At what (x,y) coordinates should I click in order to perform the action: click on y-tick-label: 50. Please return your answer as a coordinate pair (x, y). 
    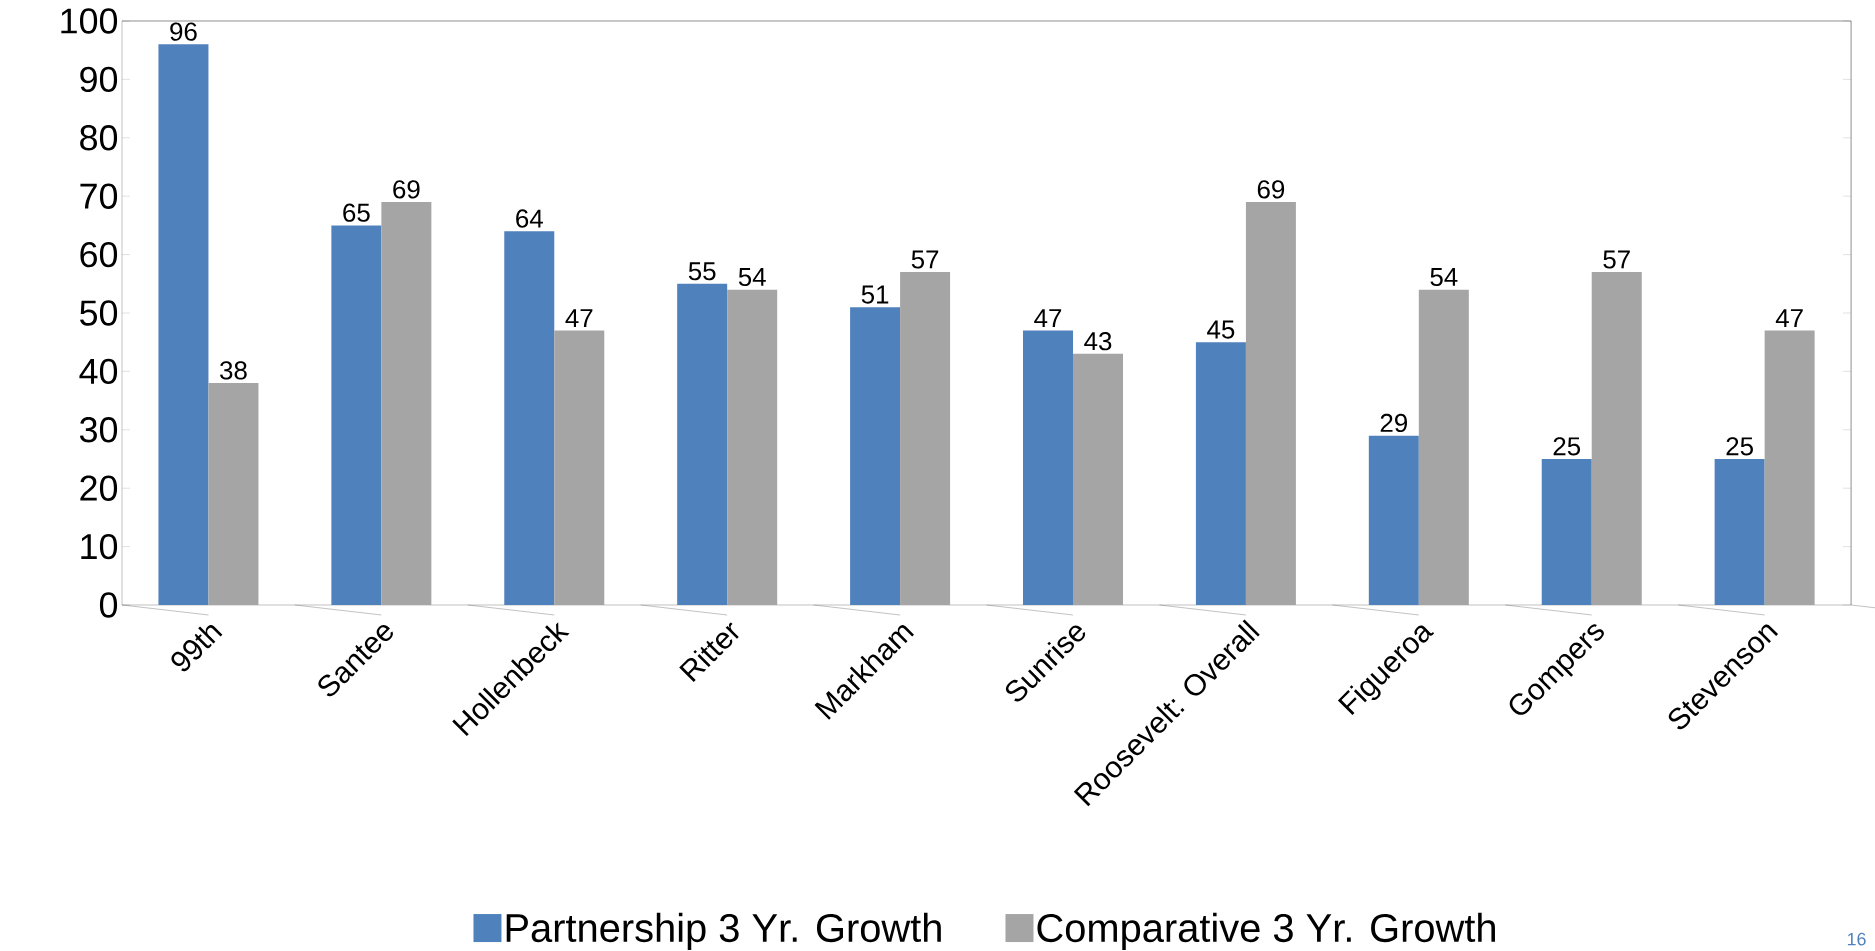
    Looking at the image, I should click on (99, 313).